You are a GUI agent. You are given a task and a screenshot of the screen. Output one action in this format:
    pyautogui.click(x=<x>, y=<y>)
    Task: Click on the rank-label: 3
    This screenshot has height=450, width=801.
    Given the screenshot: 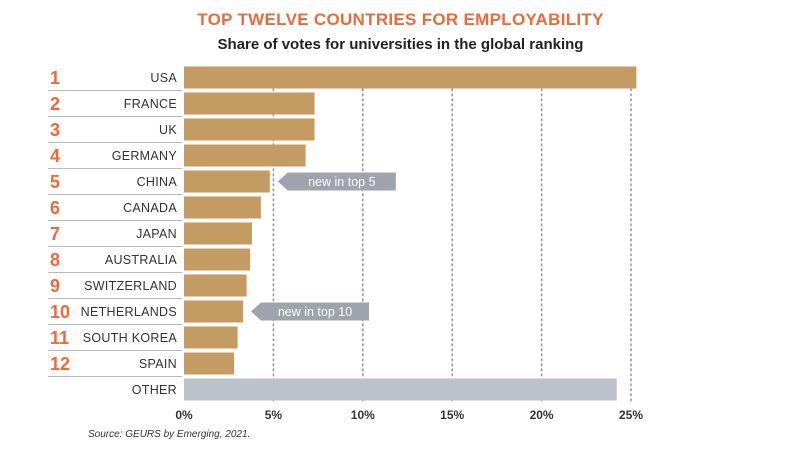 What is the action you would take?
    pyautogui.click(x=55, y=130)
    